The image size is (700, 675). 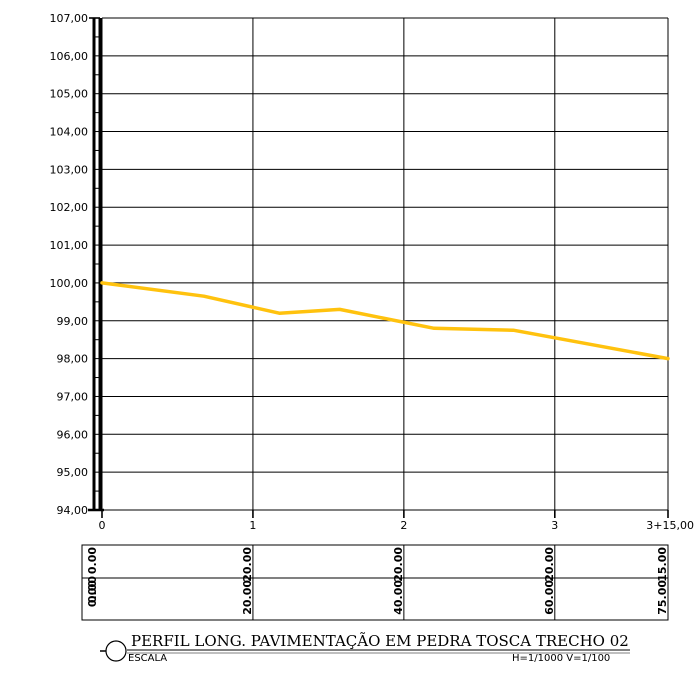 I want to click on x-tick-label: 0, so click(x=102, y=525).